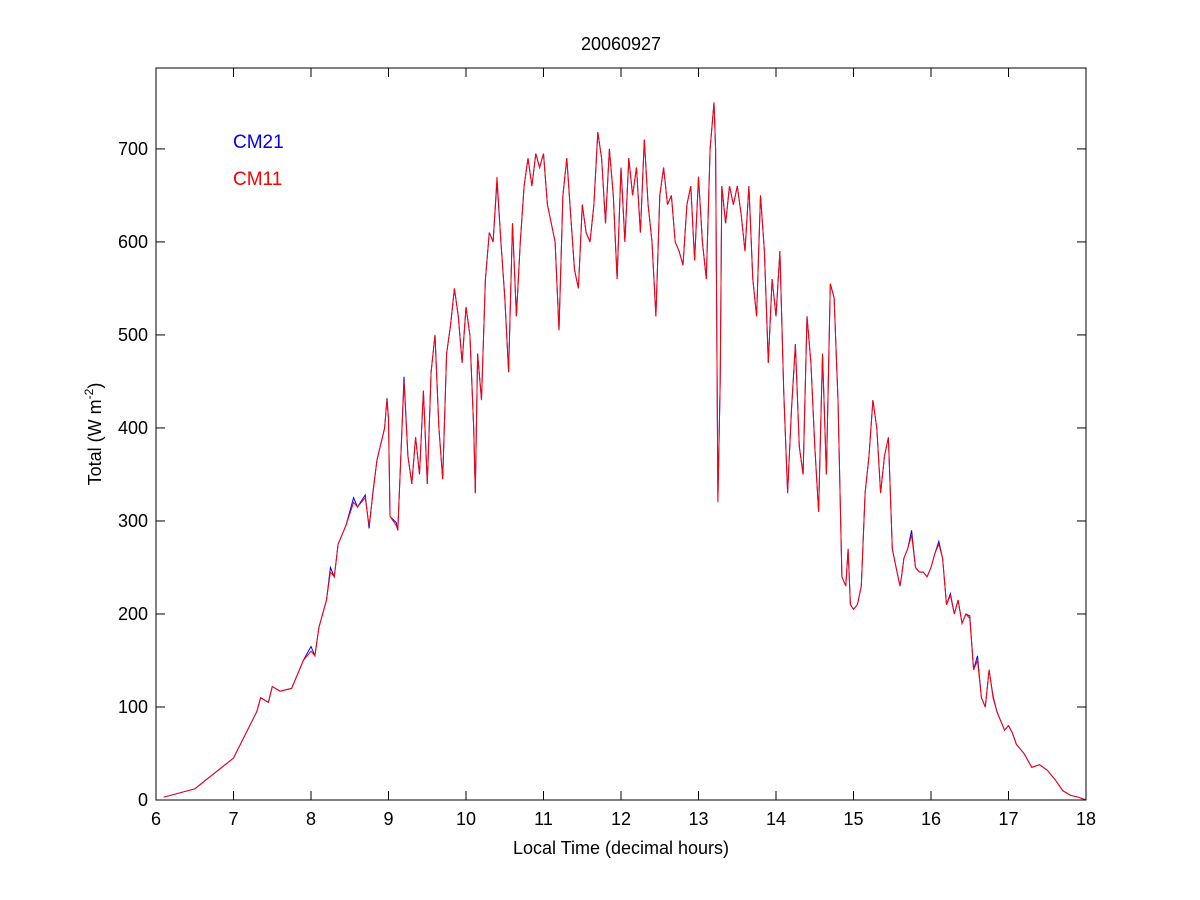 The height and width of the screenshot is (900, 1200). Describe the element at coordinates (621, 848) in the screenshot. I see `x-axis-label: Local Time (decimal hours)` at that location.